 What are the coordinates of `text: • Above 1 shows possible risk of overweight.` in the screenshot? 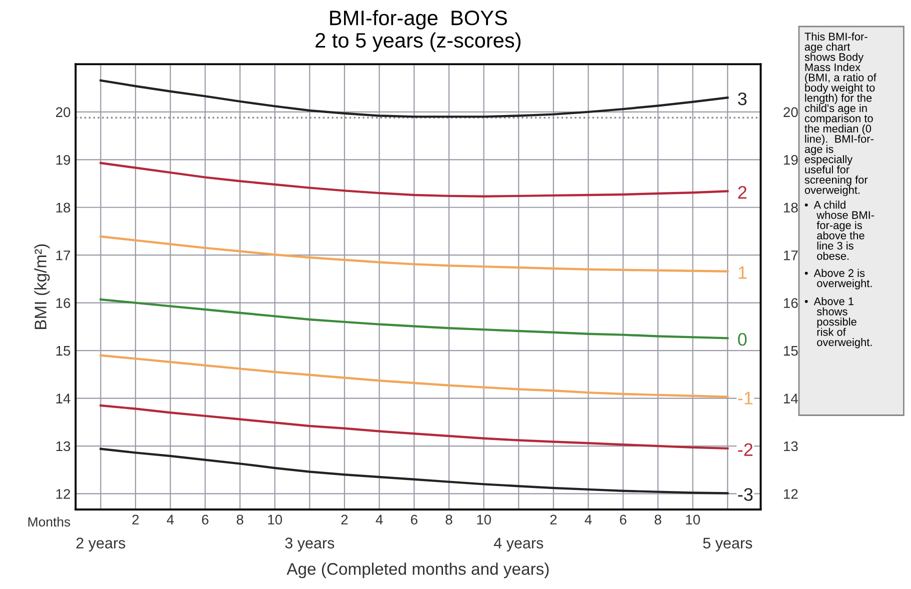 It's located at (838, 322).